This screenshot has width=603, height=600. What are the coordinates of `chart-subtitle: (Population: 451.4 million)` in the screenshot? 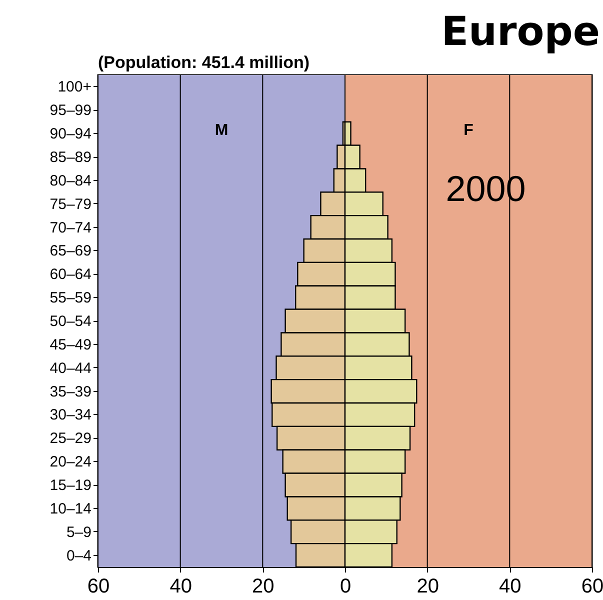 It's located at (204, 62).